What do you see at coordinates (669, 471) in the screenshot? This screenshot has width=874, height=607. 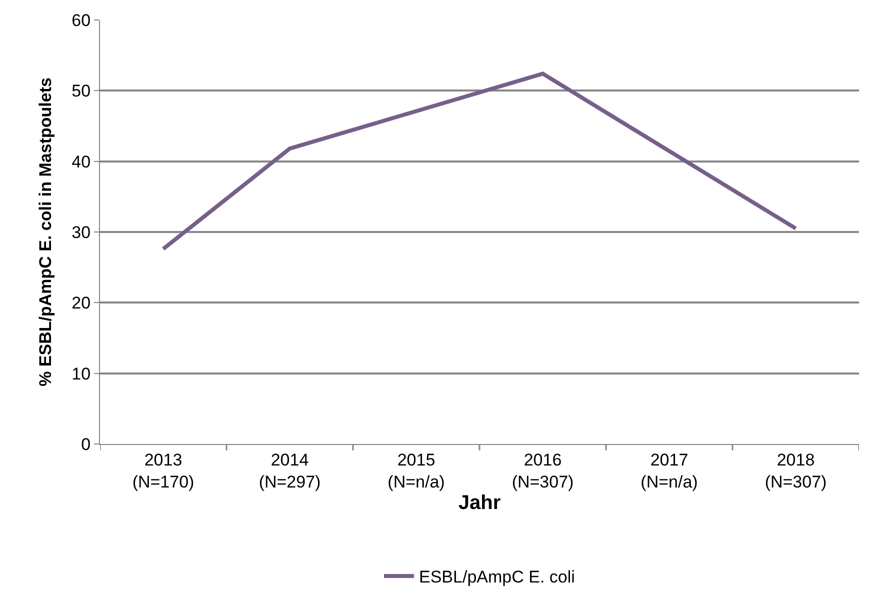 I see `x-tick-label: 2017 (N=n/a)` at bounding box center [669, 471].